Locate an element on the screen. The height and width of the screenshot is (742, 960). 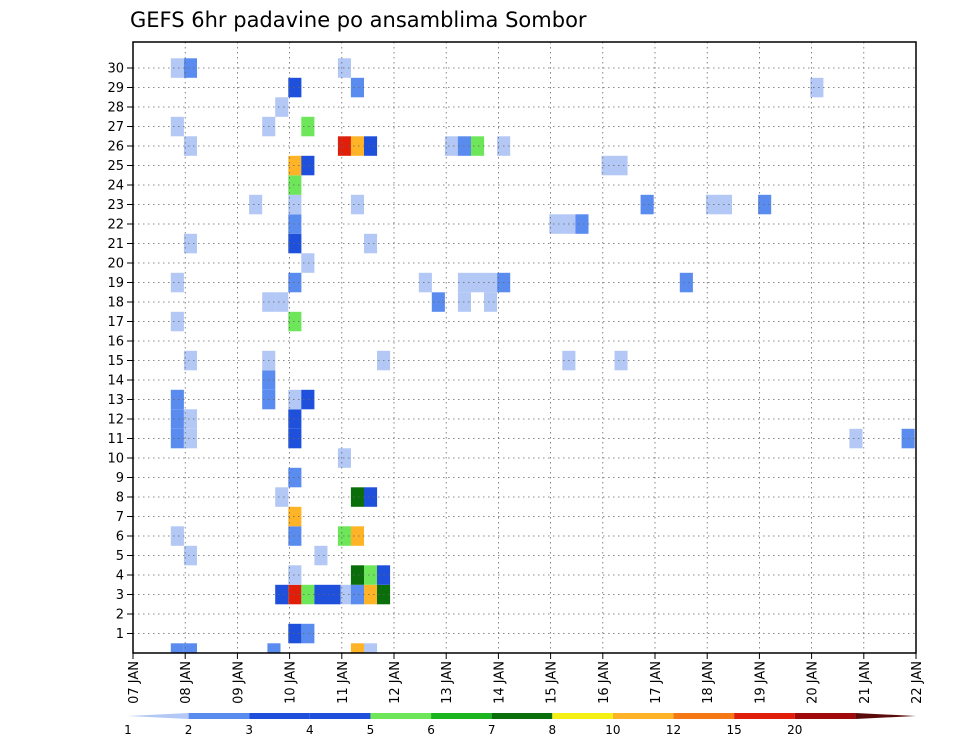
x-tick-label: 08 JAN is located at coordinates (186, 682).